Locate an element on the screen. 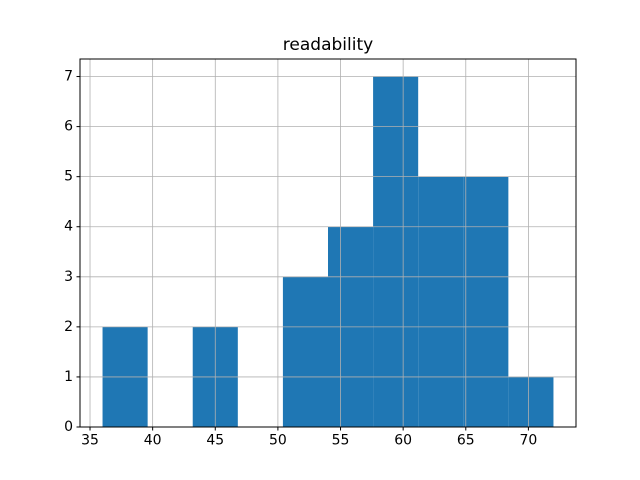 This screenshot has height=480, width=640. x-tick-label: 65 is located at coordinates (466, 441).